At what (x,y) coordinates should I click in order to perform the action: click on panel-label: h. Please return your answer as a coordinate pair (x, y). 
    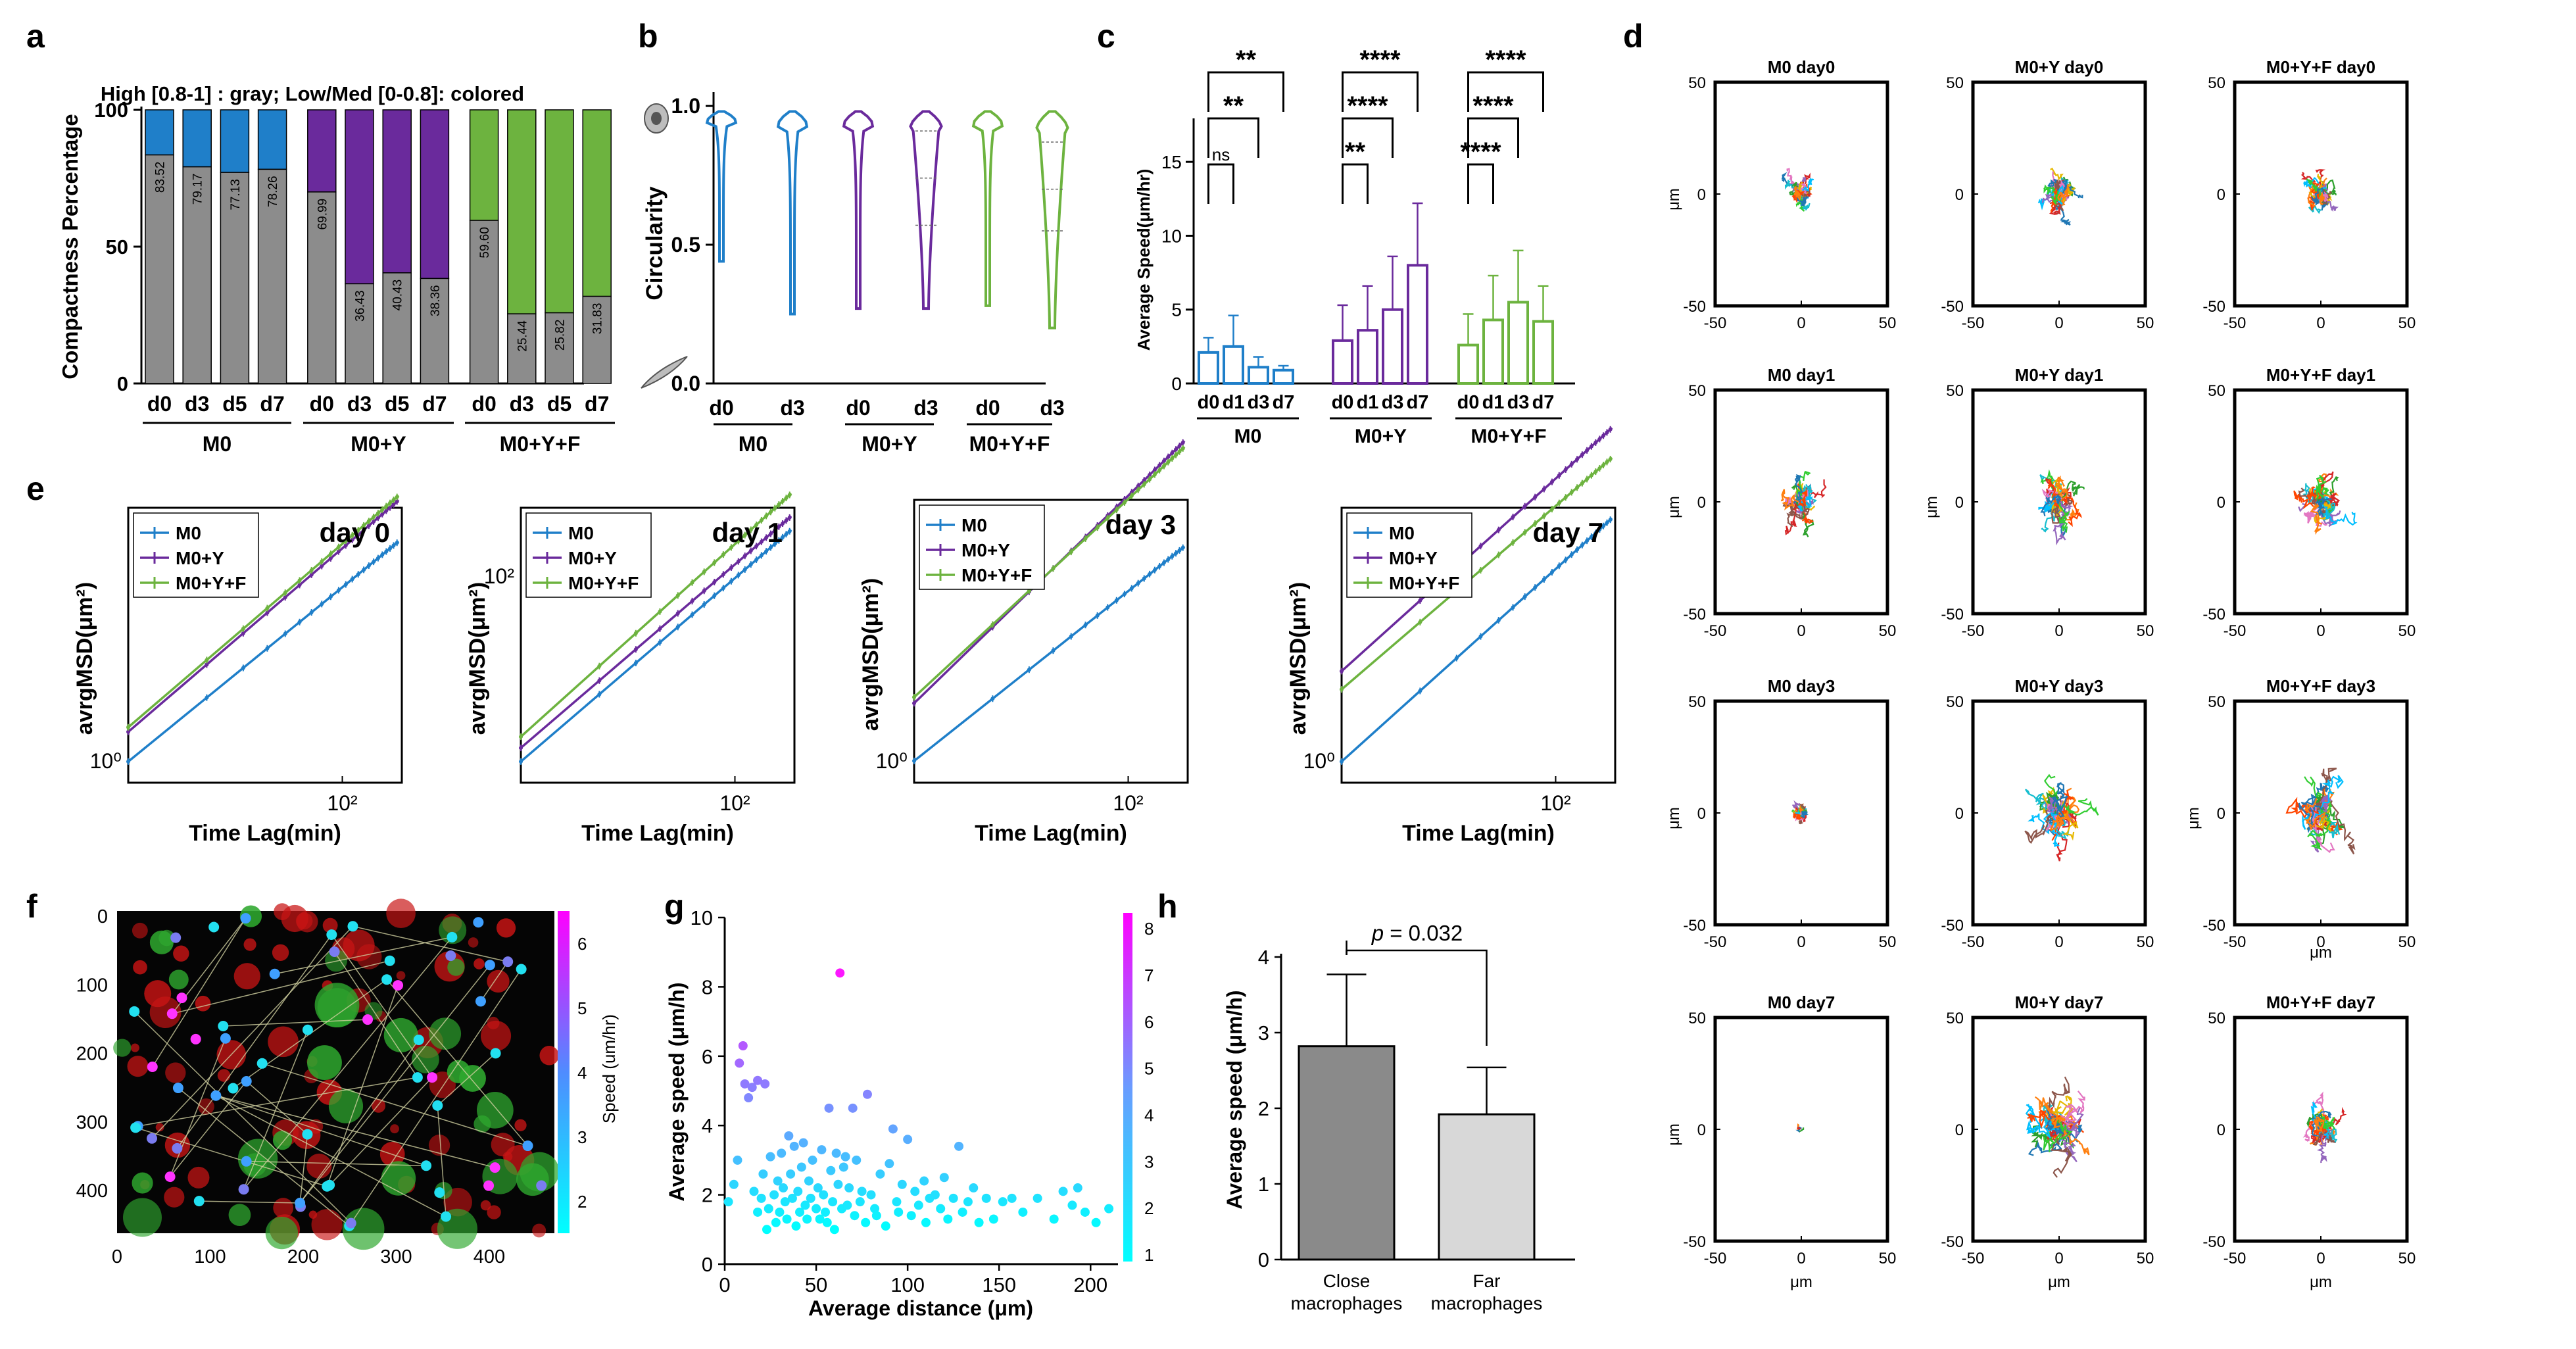
    Looking at the image, I should click on (1168, 906).